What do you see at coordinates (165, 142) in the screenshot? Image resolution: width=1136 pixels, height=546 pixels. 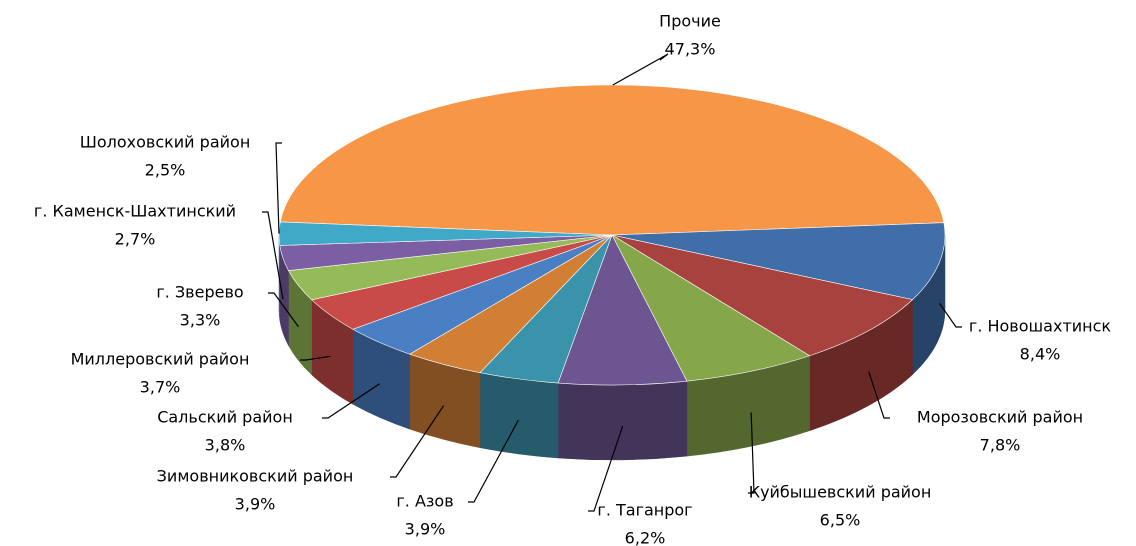 I see `slice-label: Шолоховский район` at bounding box center [165, 142].